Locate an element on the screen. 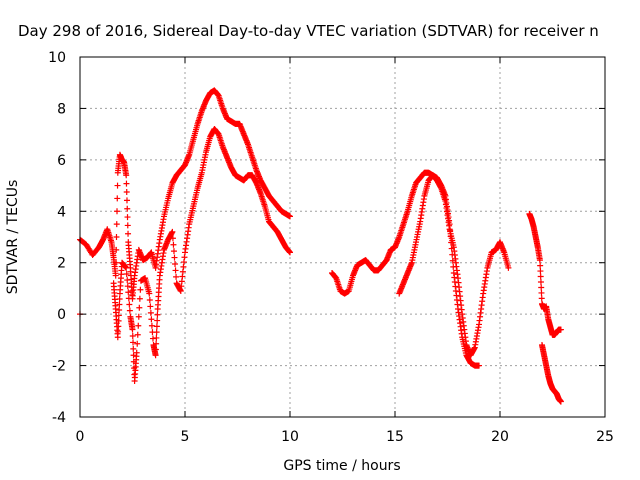 The image size is (640, 480). y-tick-label: 4 is located at coordinates (61, 212).